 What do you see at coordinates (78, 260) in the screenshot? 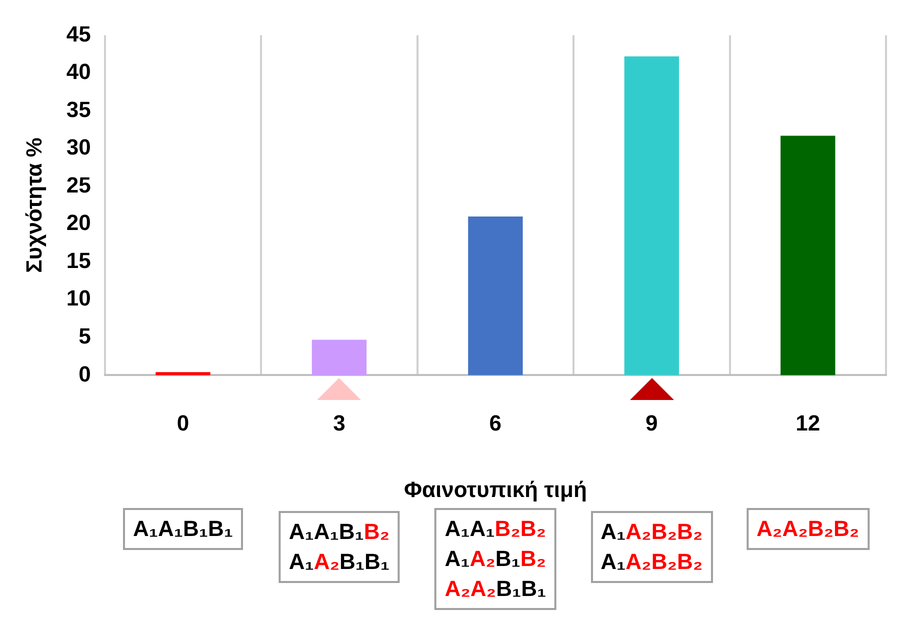
I see `y-tick-label: 15` at bounding box center [78, 260].